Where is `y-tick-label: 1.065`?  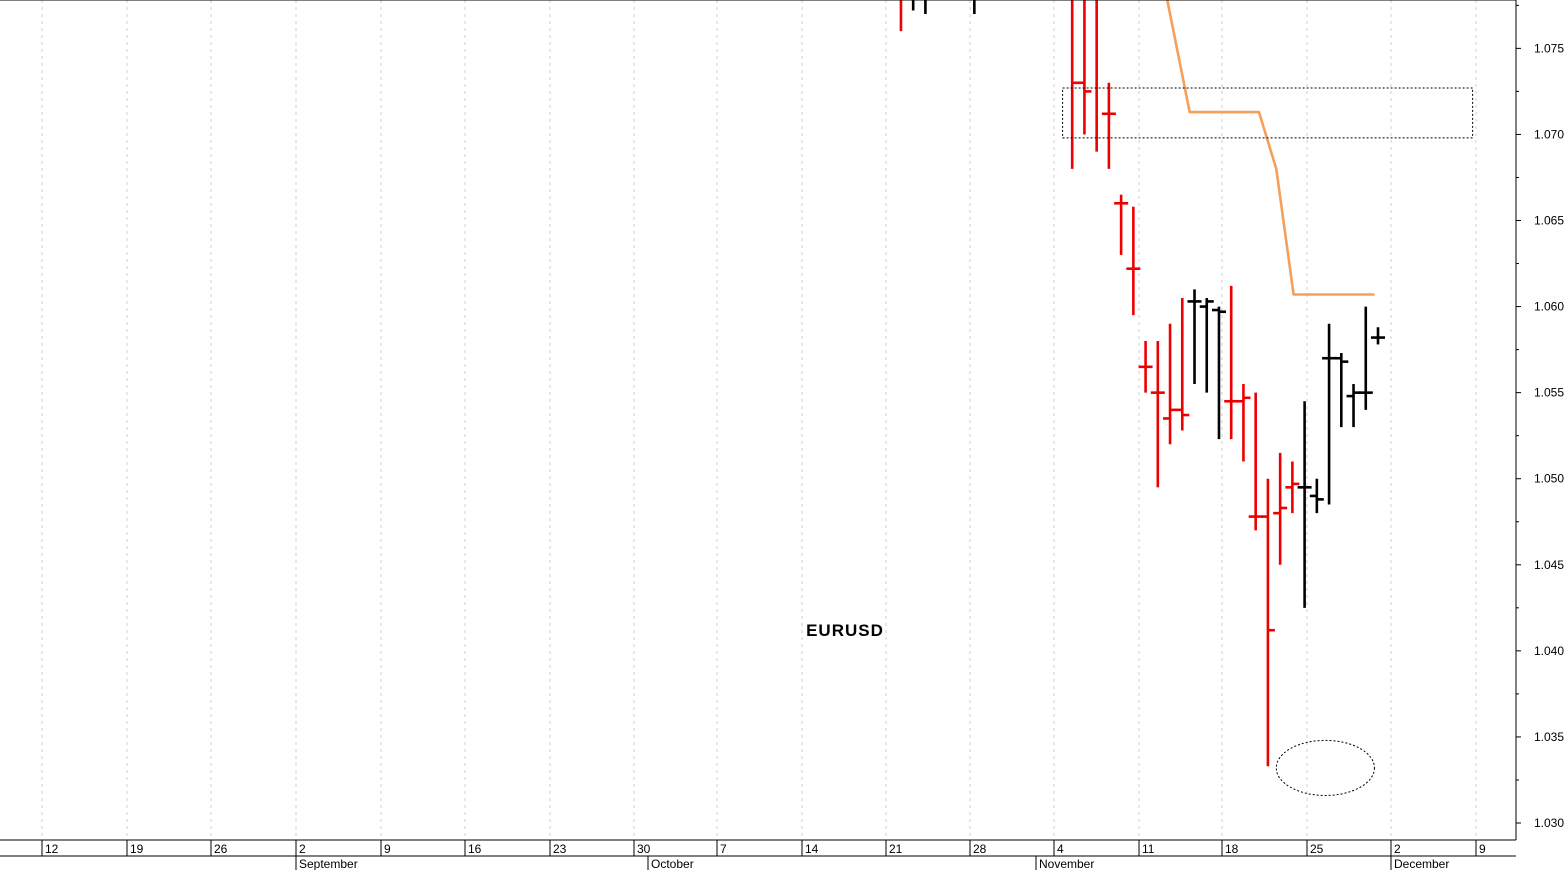 y-tick-label: 1.065 is located at coordinates (1549, 221).